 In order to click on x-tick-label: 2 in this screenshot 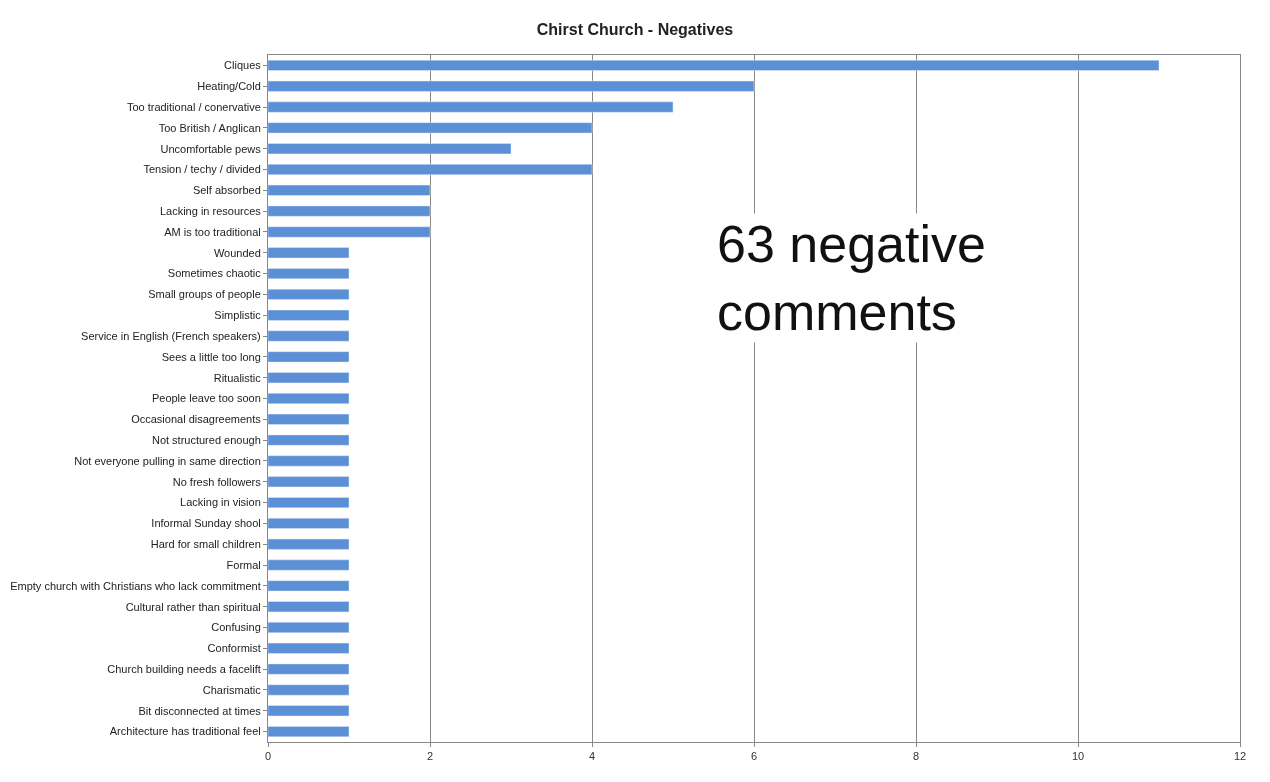, I will do `click(430, 756)`.